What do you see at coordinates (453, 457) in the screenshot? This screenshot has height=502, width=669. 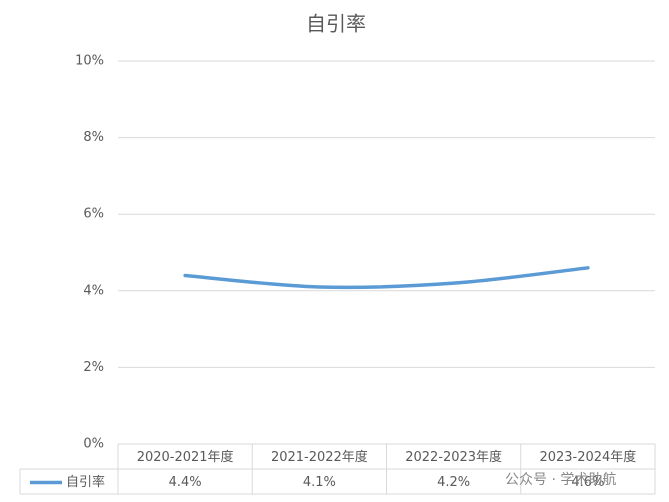 I see `x-tick-label: 2022-2023年度` at bounding box center [453, 457].